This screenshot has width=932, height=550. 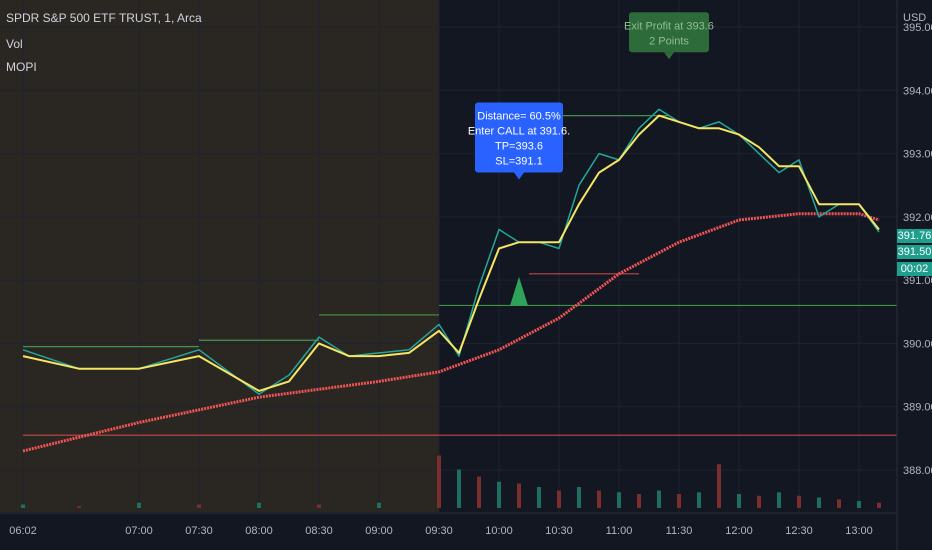 What do you see at coordinates (619, 531) in the screenshot?
I see `x-tick-label: 11:00` at bounding box center [619, 531].